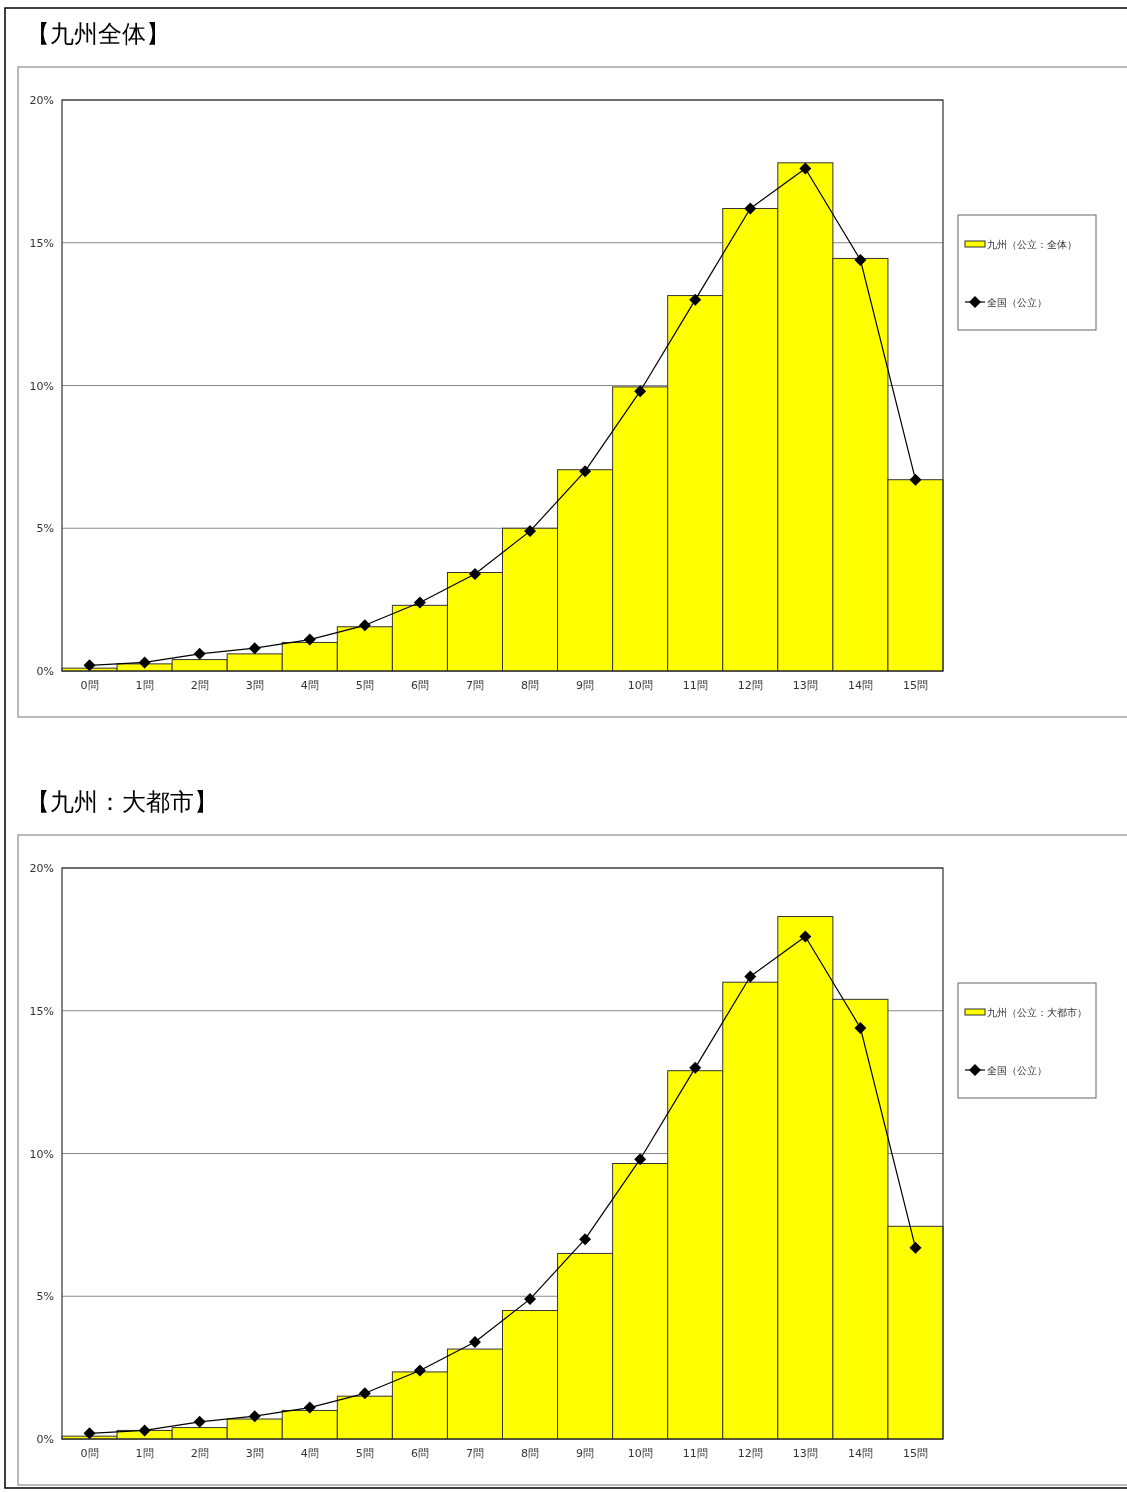 The width and height of the screenshot is (1127, 1492). I want to click on legend-label: 九州（公立：全体）, so click(1032, 244).